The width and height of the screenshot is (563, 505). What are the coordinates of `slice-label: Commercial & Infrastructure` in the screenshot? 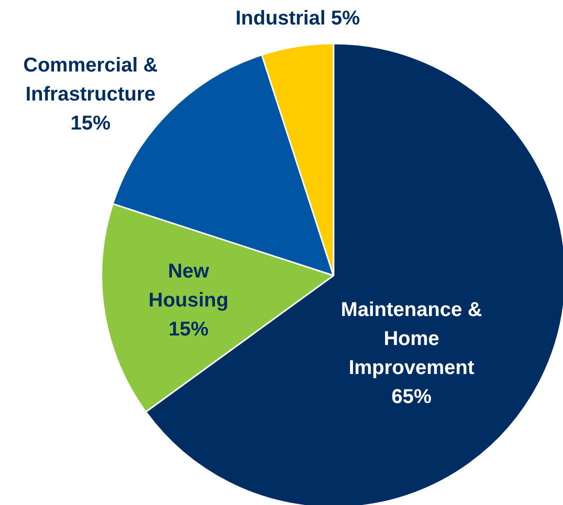 It's located at (90, 80).